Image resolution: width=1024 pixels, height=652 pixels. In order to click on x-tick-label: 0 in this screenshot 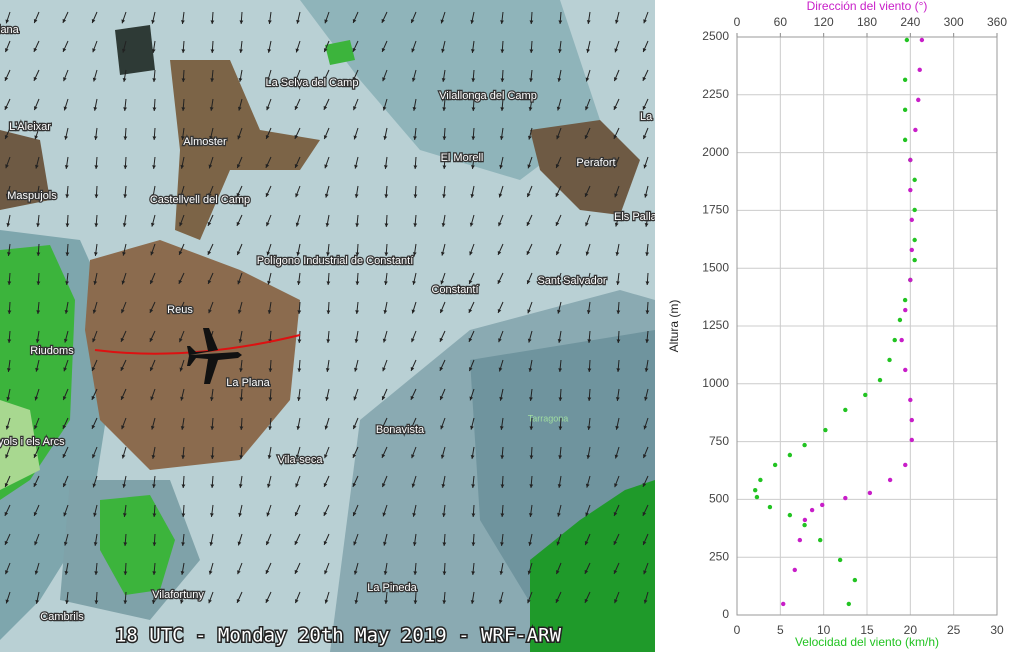, I will do `click(737, 630)`.